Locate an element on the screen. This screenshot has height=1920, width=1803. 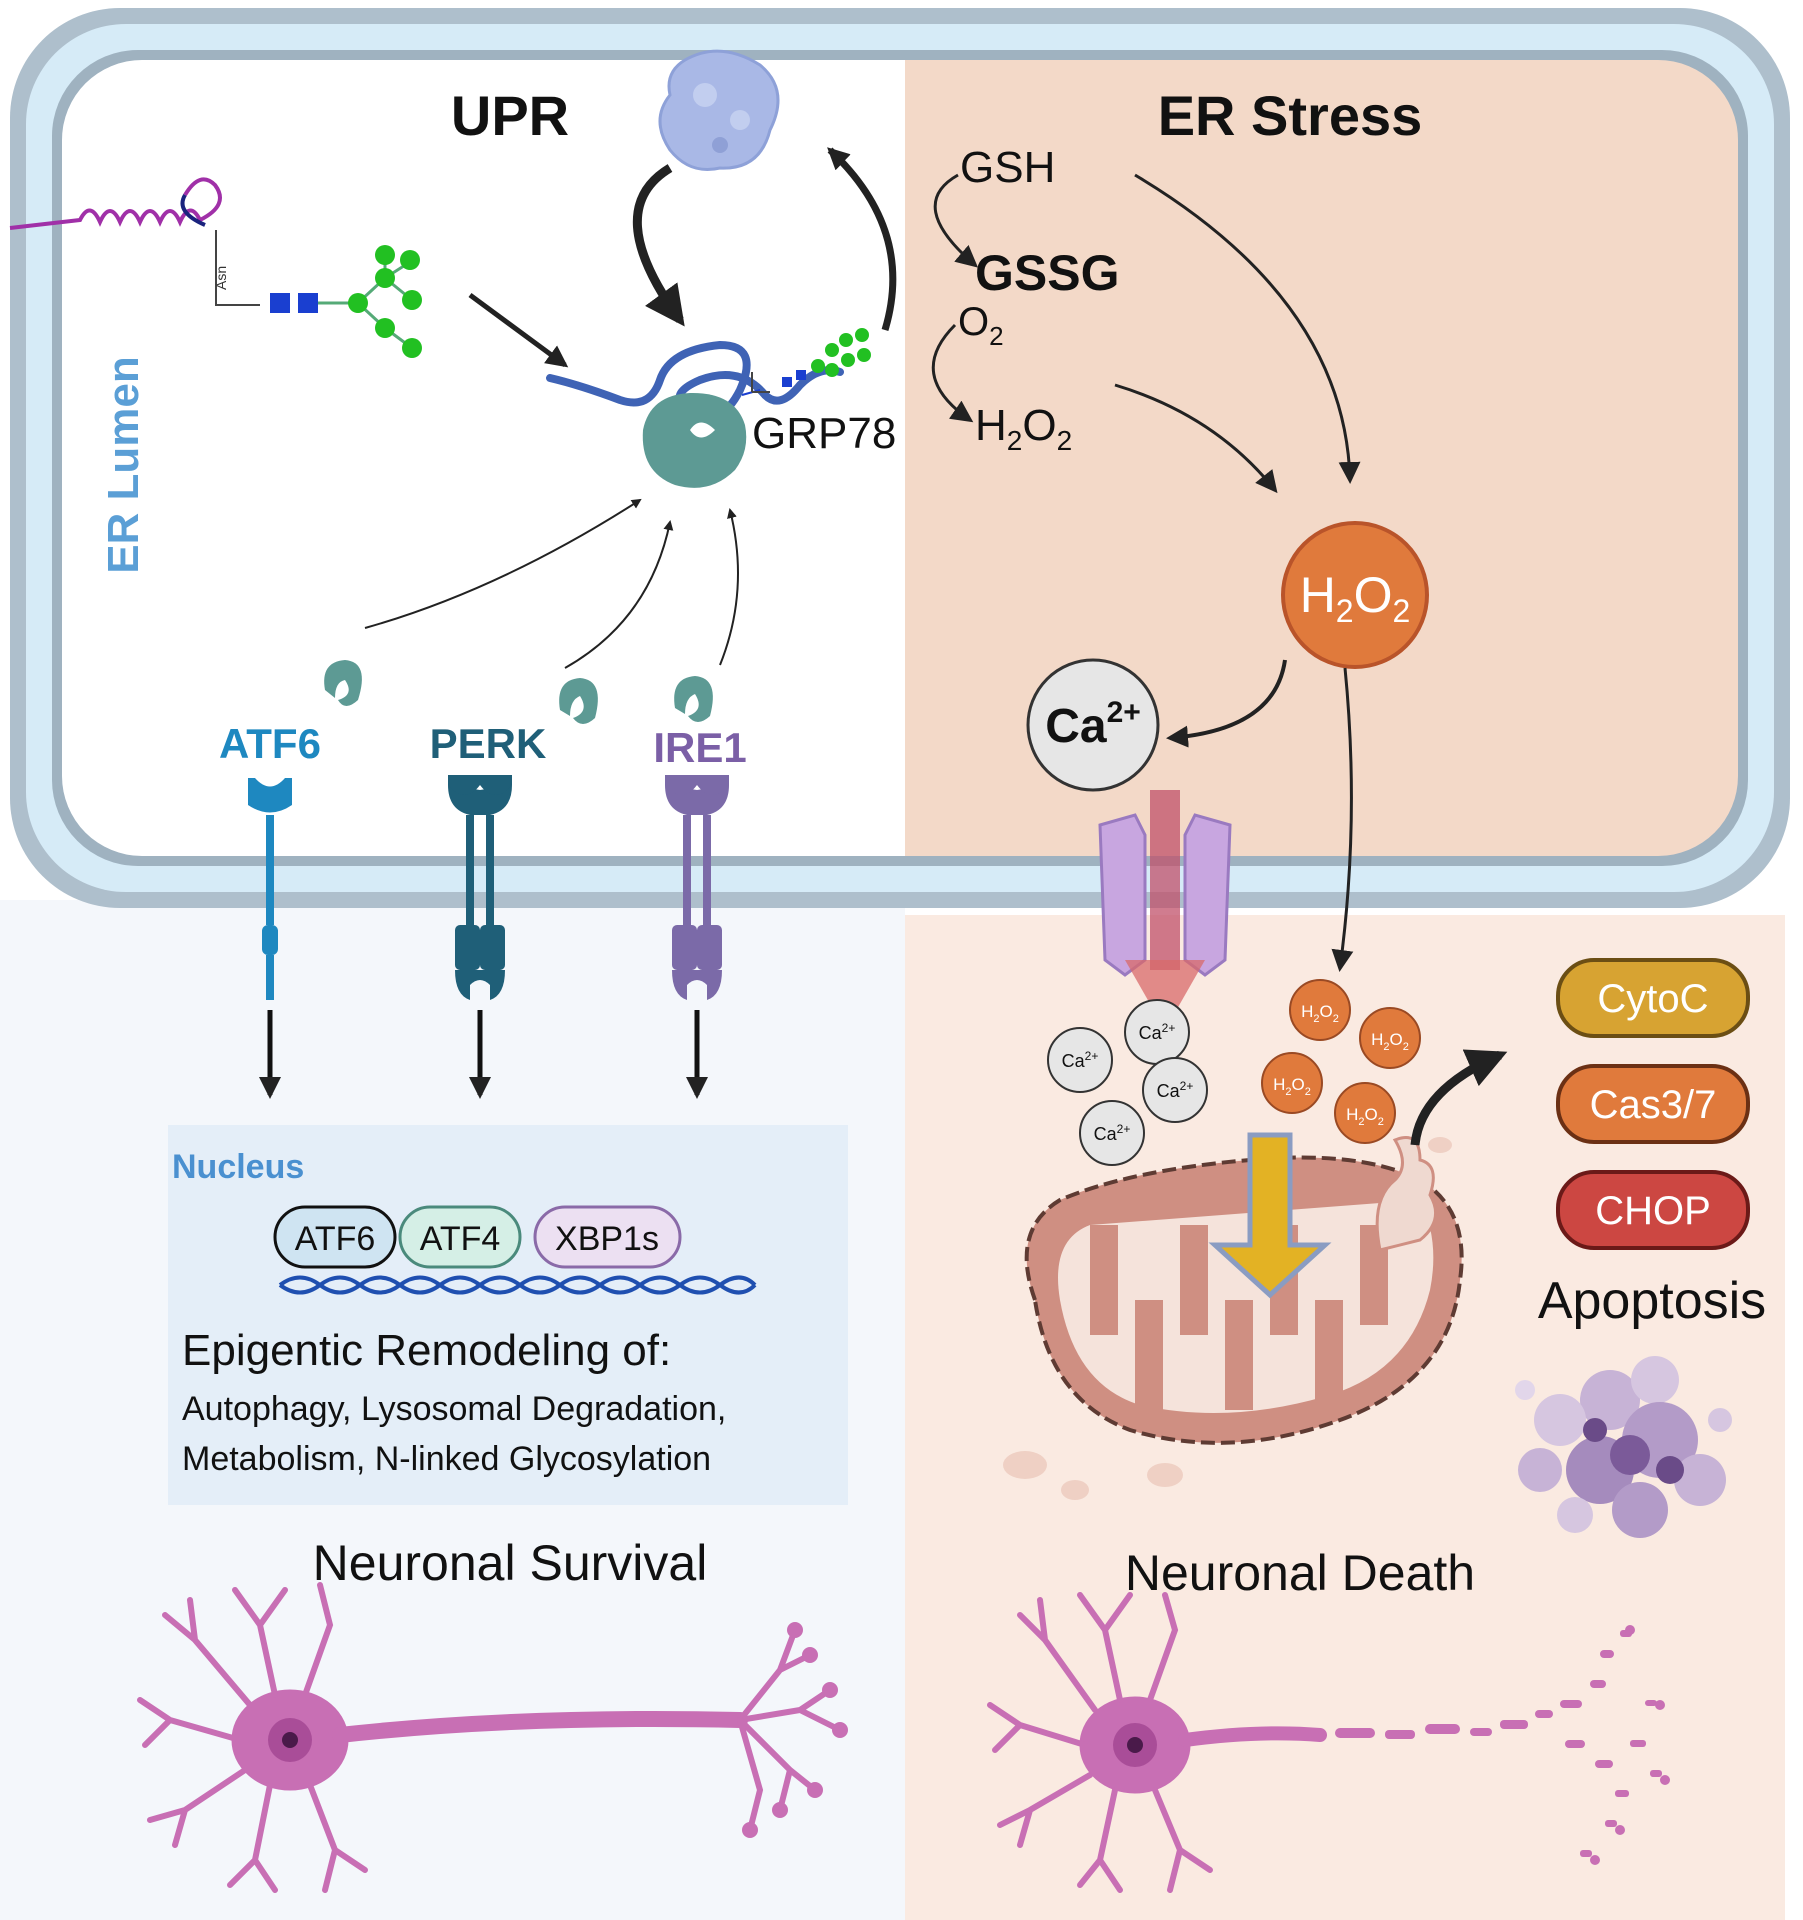
glycoprotein-chain: Asn is located at coordinates (215, 267).